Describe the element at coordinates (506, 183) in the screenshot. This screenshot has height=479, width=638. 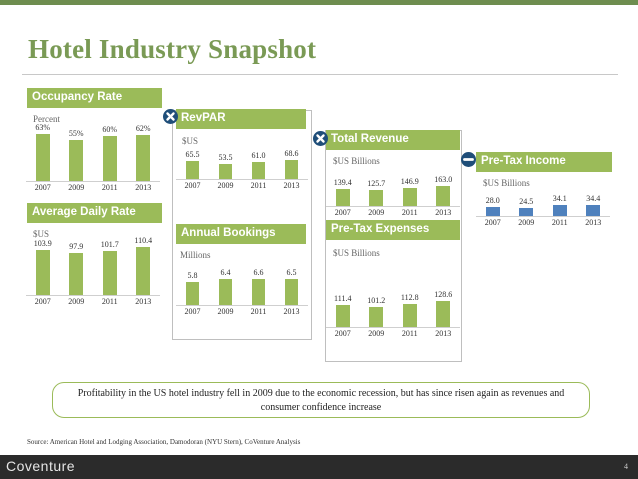
I see `pretax-unit: $US Billions` at that location.